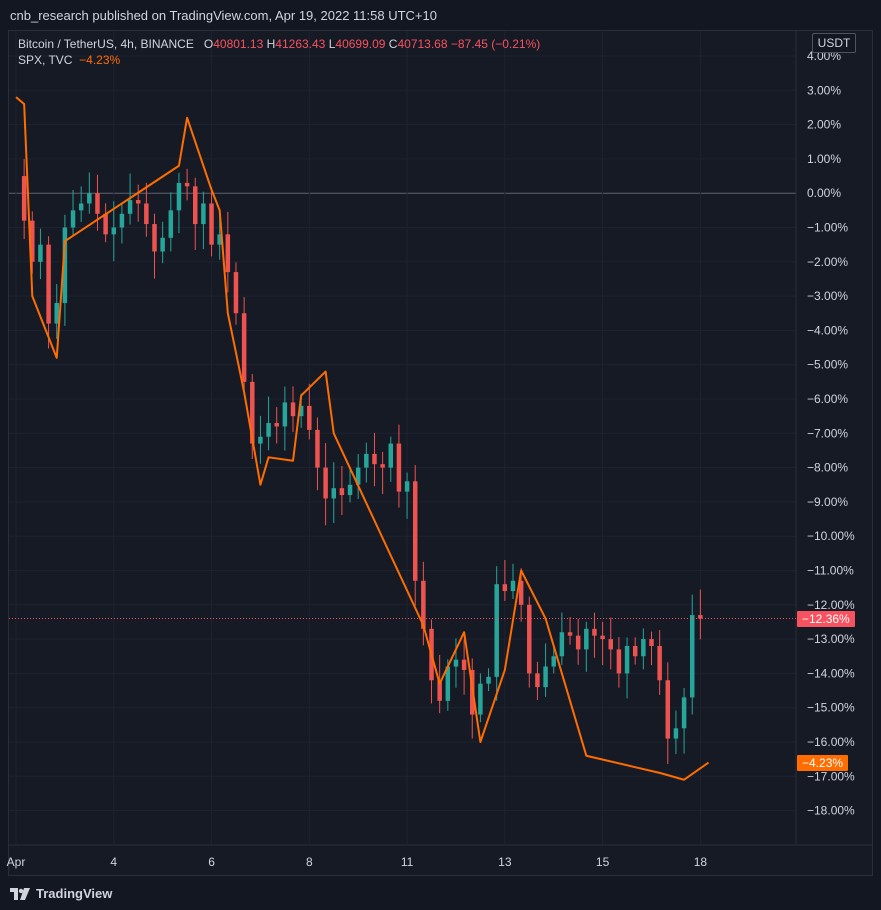 Image resolution: width=881 pixels, height=910 pixels. Describe the element at coordinates (824, 193) in the screenshot. I see `y-tick-label: 0.00%` at that location.